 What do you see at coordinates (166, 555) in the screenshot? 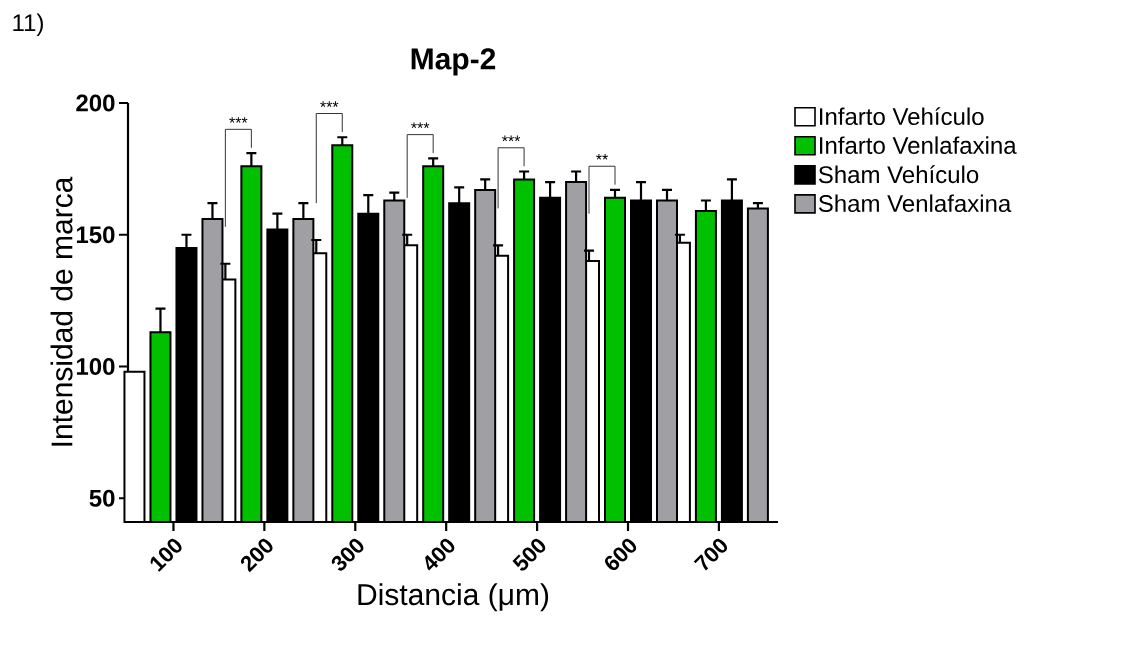
I see `x-tick-label: 100` at bounding box center [166, 555].